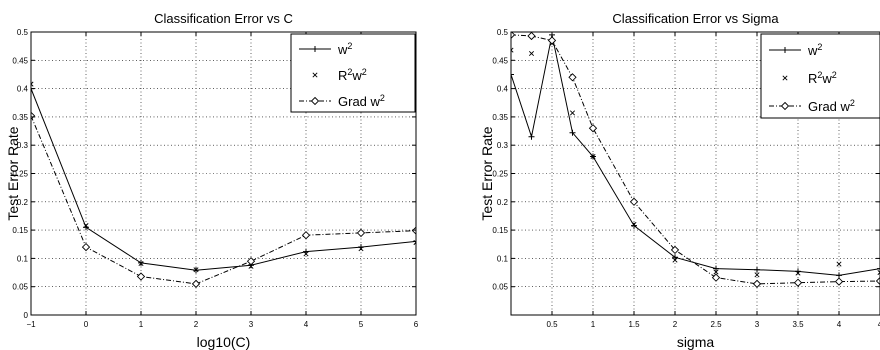 The height and width of the screenshot is (350, 880). I want to click on x-tick-label: 0.5, so click(552, 324).